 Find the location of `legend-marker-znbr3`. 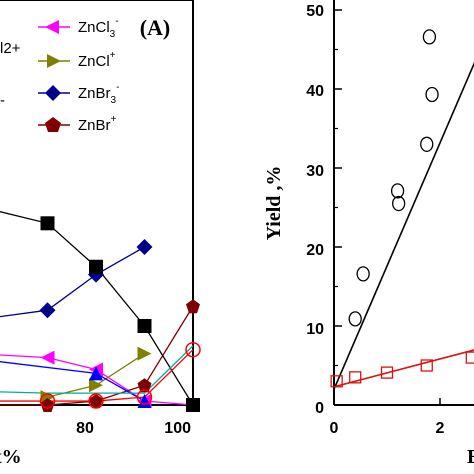

legend-marker-znbr3 is located at coordinates (53, 93).